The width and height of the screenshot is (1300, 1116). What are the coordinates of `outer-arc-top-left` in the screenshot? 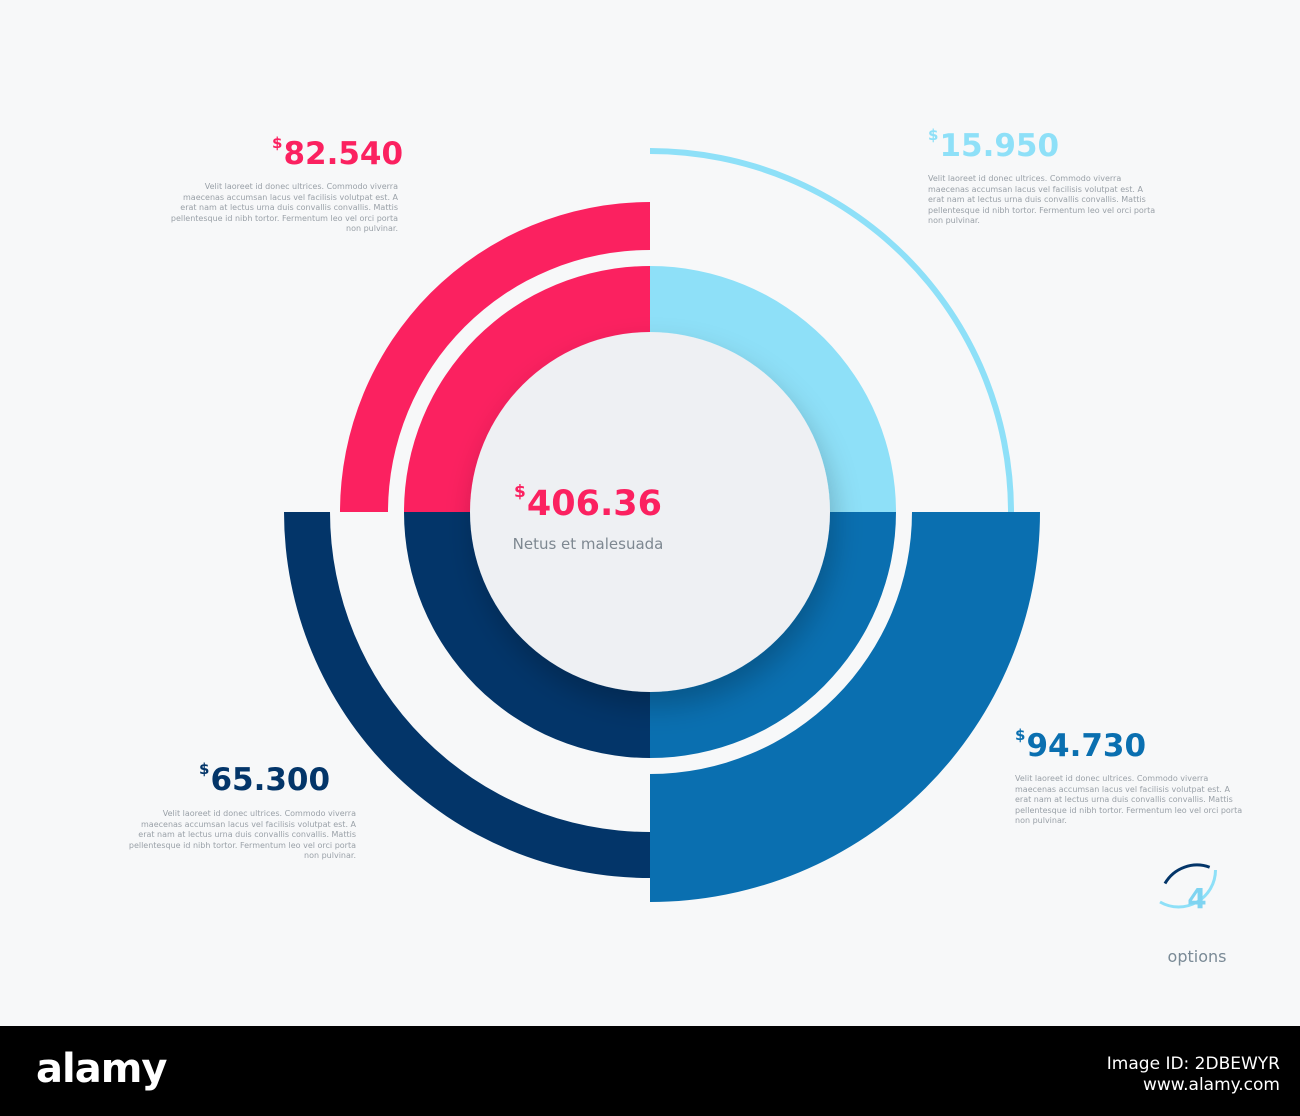 It's located at (495, 357).